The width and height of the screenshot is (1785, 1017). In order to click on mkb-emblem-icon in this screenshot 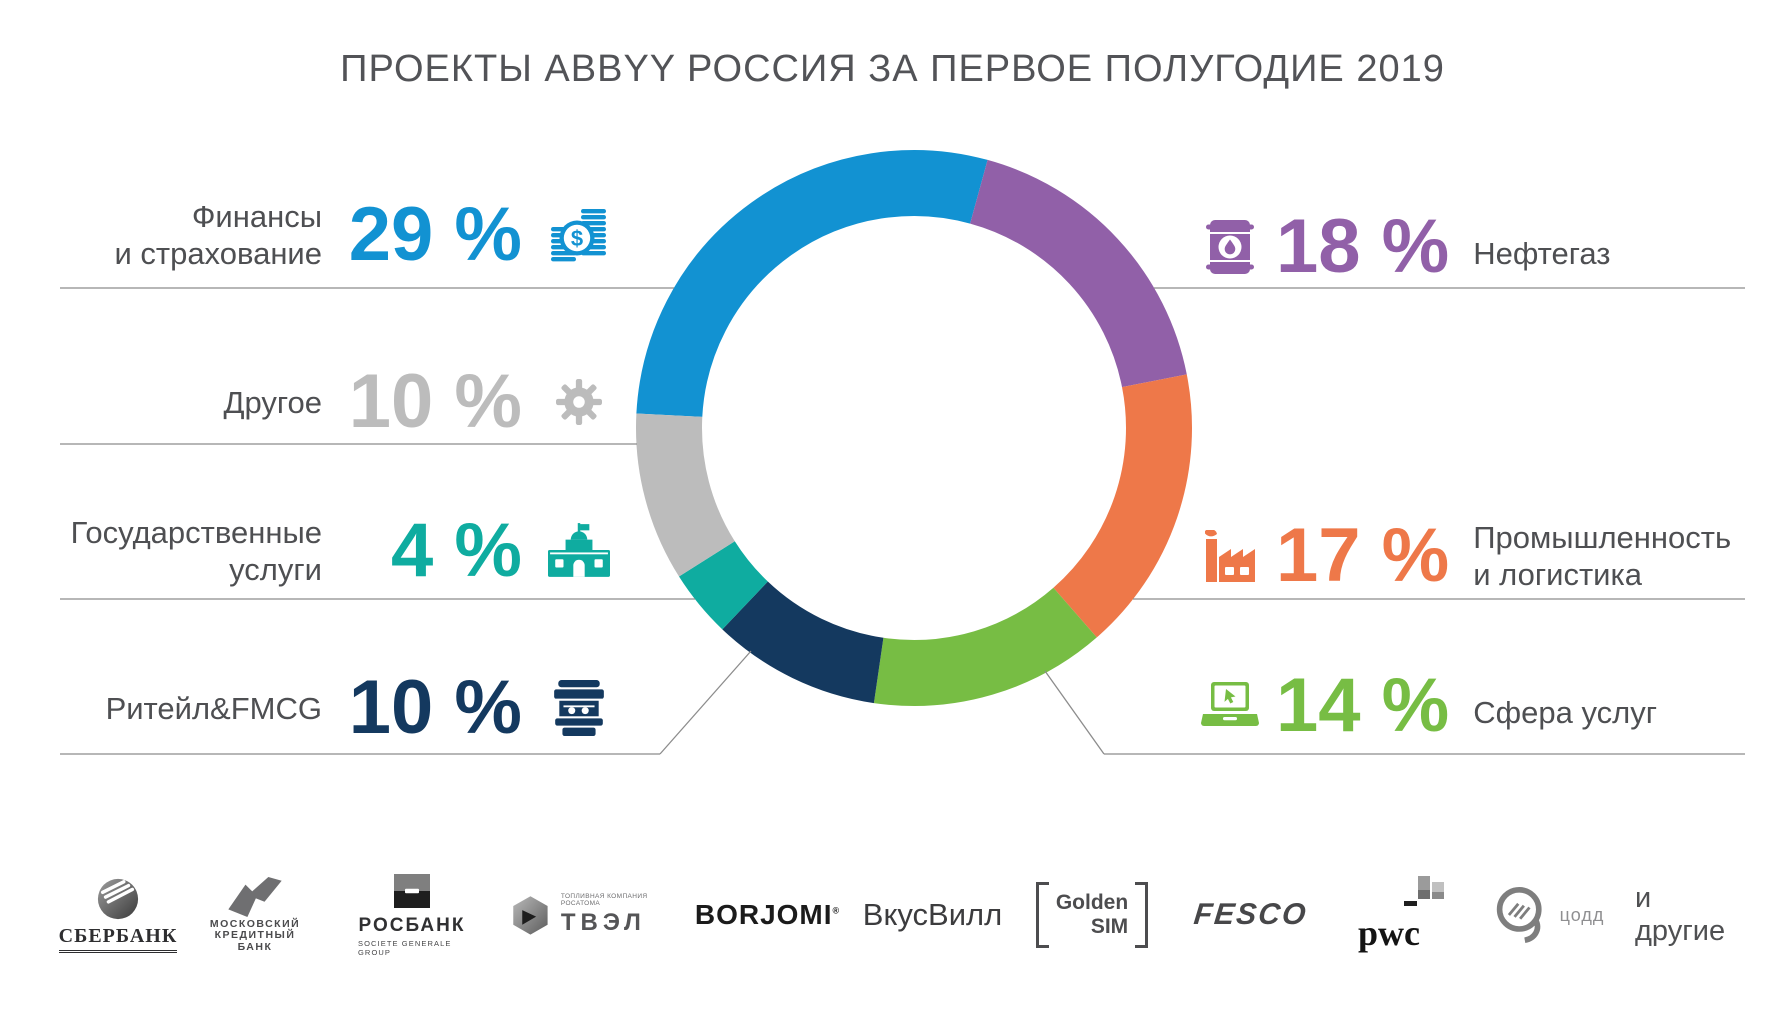, I will do `click(255, 896)`.